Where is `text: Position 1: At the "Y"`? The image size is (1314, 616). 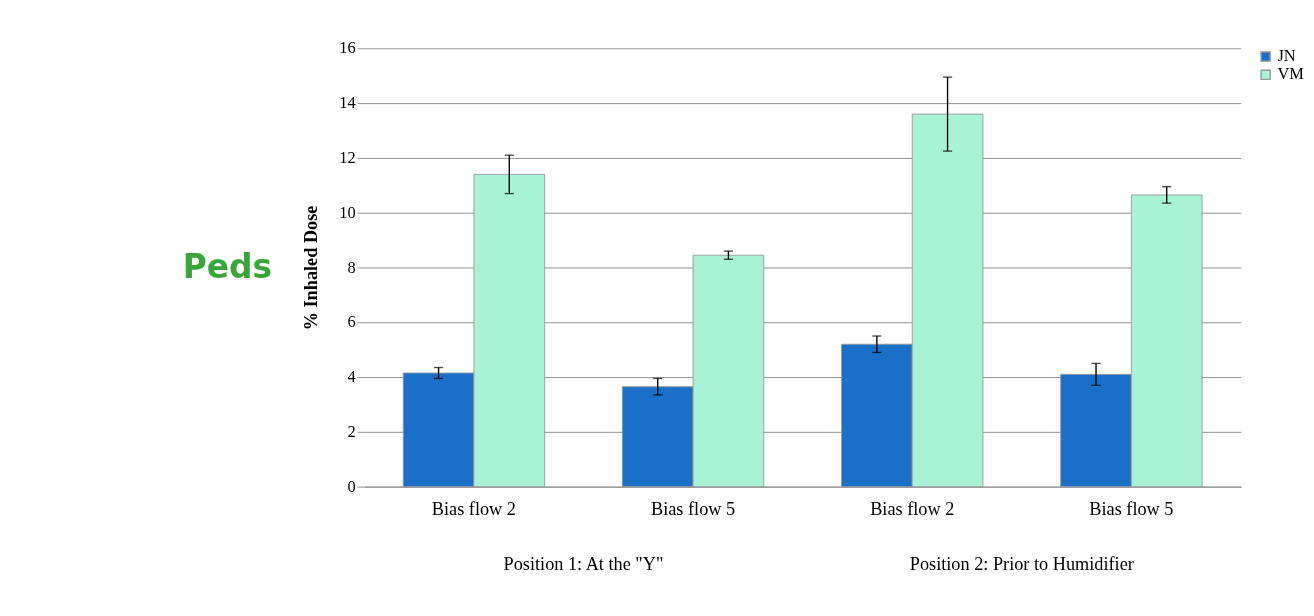 text: Position 1: At the "Y" is located at coordinates (583, 563).